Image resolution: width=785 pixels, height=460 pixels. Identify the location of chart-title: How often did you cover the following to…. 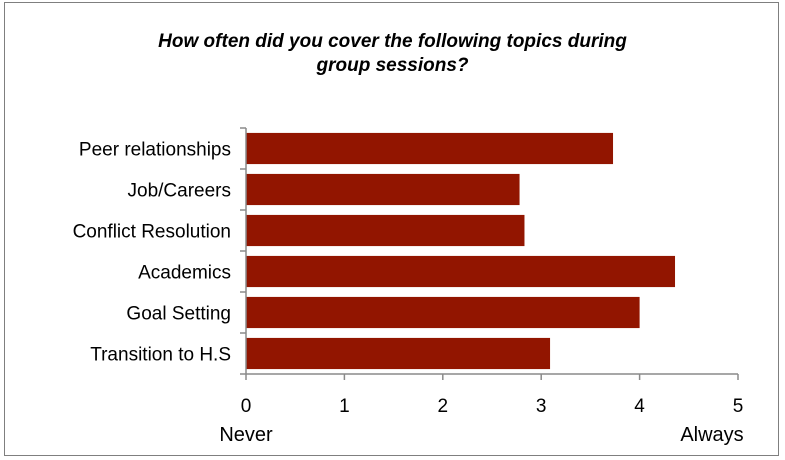
(392, 54).